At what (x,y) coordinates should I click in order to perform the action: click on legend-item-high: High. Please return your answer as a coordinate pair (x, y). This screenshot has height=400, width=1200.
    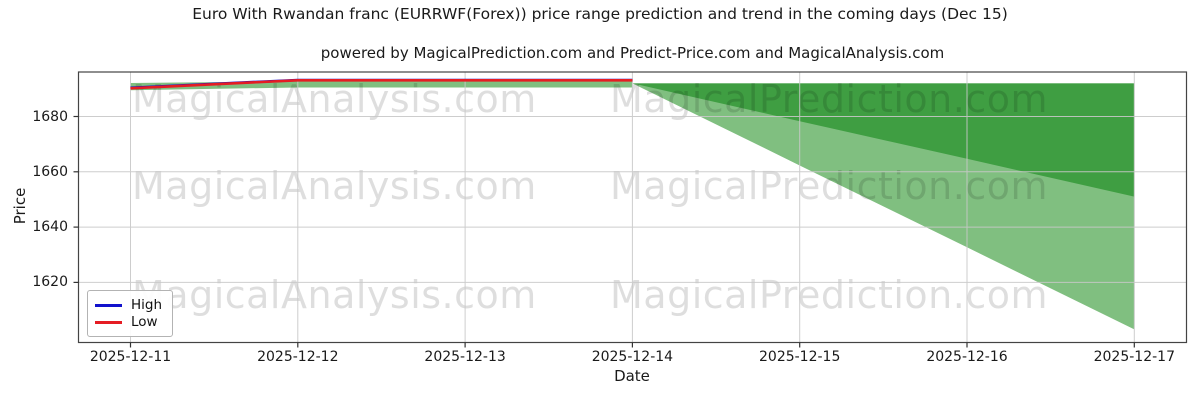
    Looking at the image, I should click on (129, 305).